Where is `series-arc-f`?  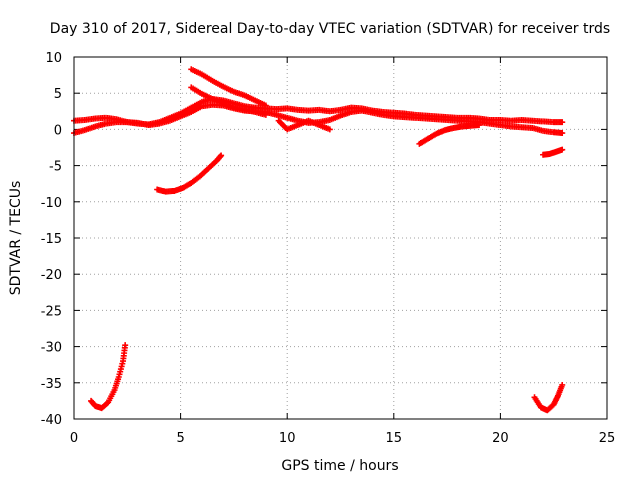
series-arc-f is located at coordinates (189, 173).